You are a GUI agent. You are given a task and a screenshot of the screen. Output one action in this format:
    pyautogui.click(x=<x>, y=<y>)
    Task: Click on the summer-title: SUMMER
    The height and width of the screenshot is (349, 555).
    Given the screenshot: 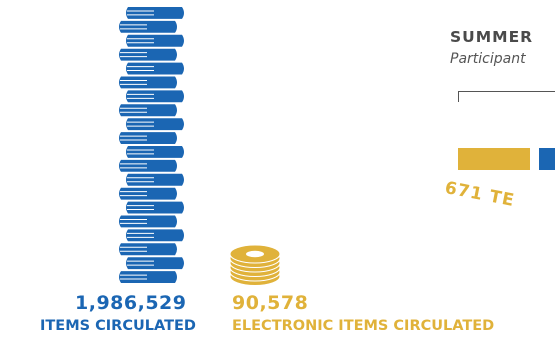 What is the action you would take?
    pyautogui.click(x=492, y=37)
    